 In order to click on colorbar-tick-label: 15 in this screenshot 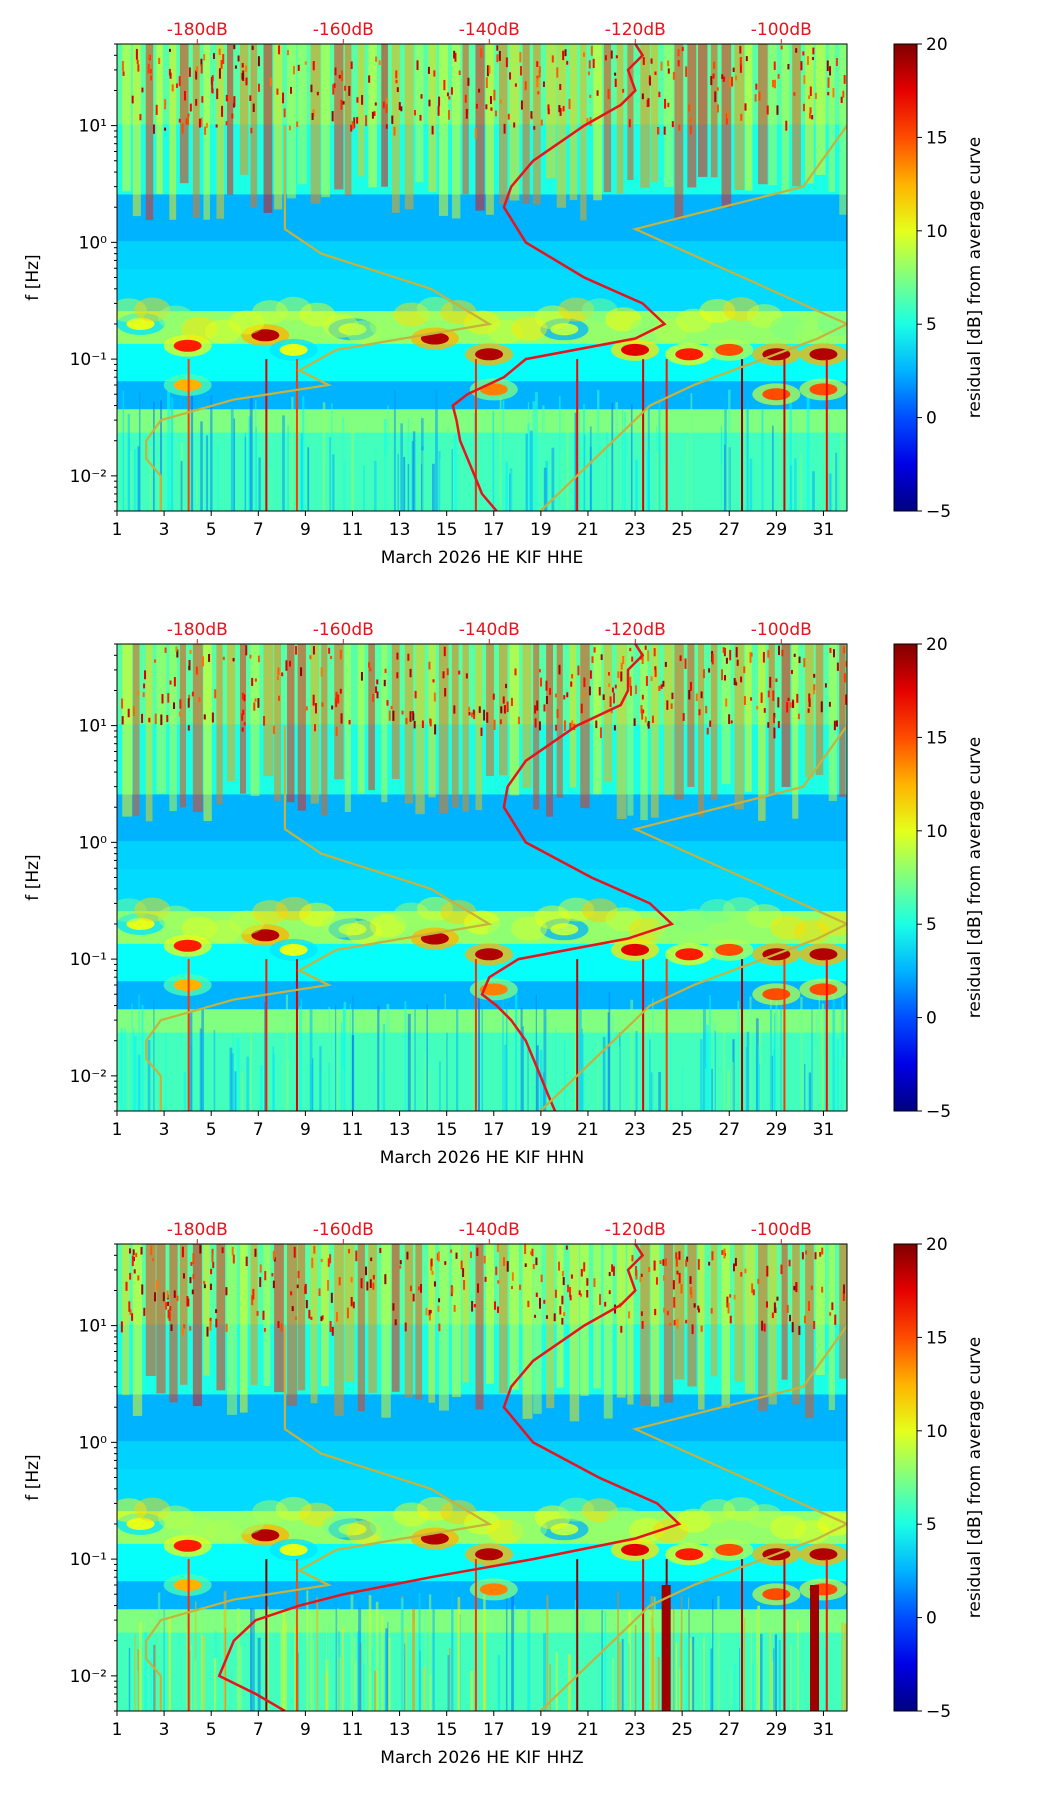, I will do `click(937, 738)`.